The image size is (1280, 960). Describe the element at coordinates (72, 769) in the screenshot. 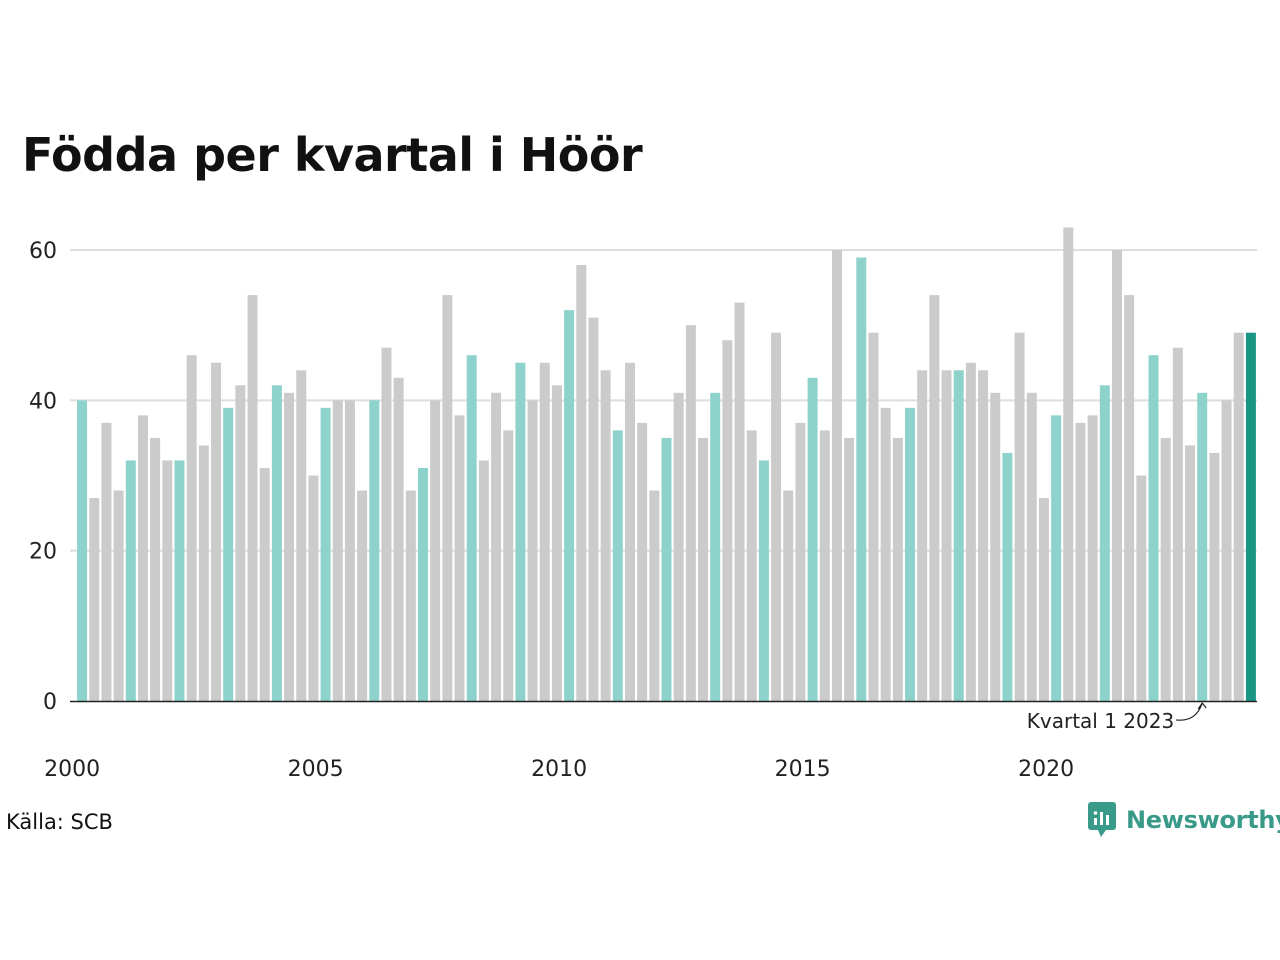

I see `x-tick-label: 2000` at that location.